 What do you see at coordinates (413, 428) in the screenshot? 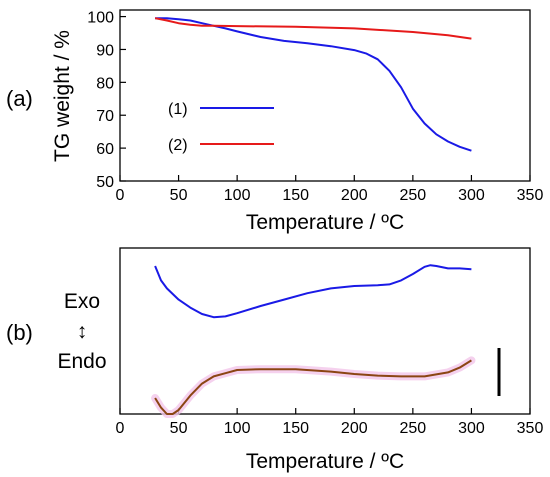
I see `panel-b-x-tick-label: 250` at bounding box center [413, 428].